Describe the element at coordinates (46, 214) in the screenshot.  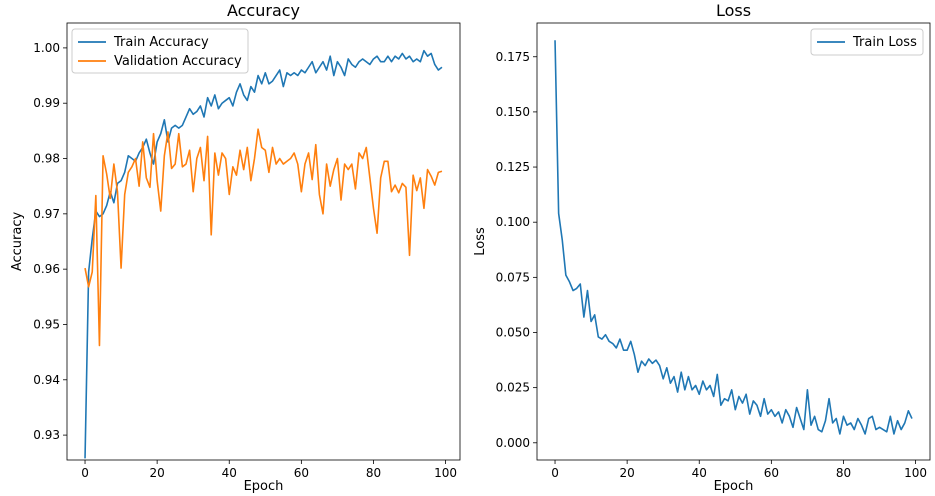
I see `accuracy-ytick-label: 0.97` at that location.